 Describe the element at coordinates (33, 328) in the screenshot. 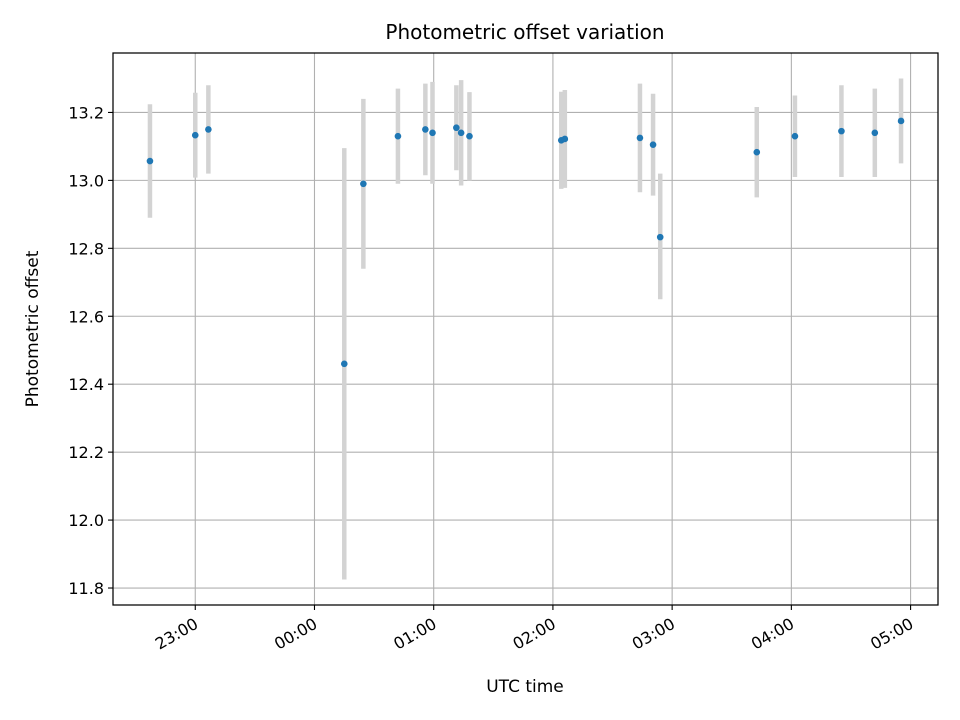

I see `y-axis-label: Photometric offset` at that location.